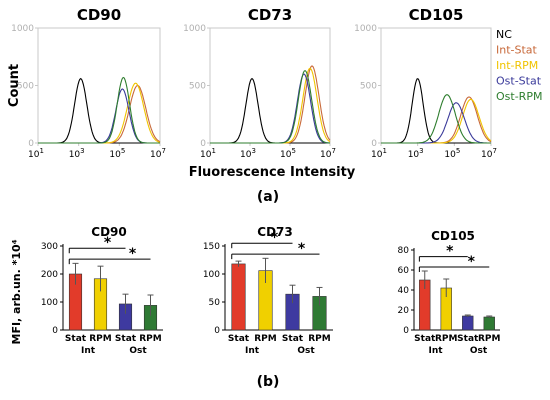 The image size is (550, 400). I want to click on y-tick-label: 150, so click(211, 247).